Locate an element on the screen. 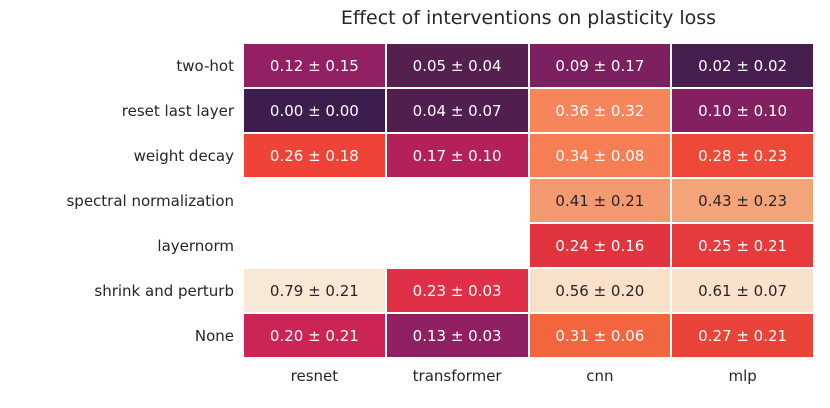 The width and height of the screenshot is (830, 408). heatmap-cell-weight-decay-resnet: 0.26 ± 0.18 is located at coordinates (314, 155).